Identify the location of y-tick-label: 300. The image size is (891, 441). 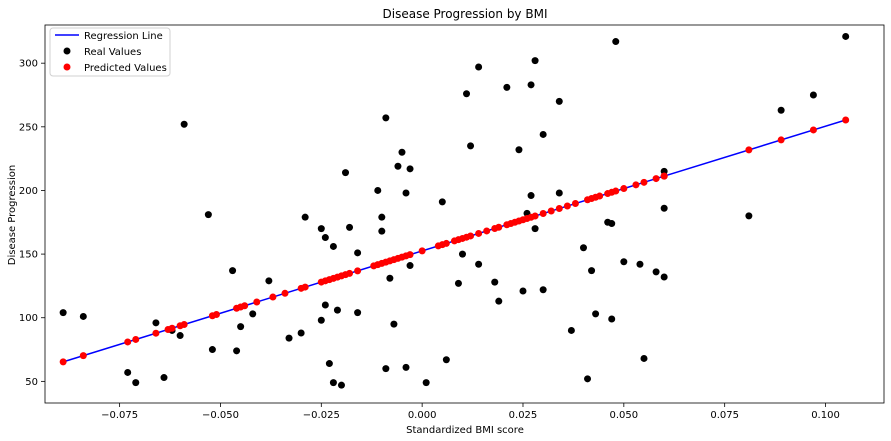
(28, 64).